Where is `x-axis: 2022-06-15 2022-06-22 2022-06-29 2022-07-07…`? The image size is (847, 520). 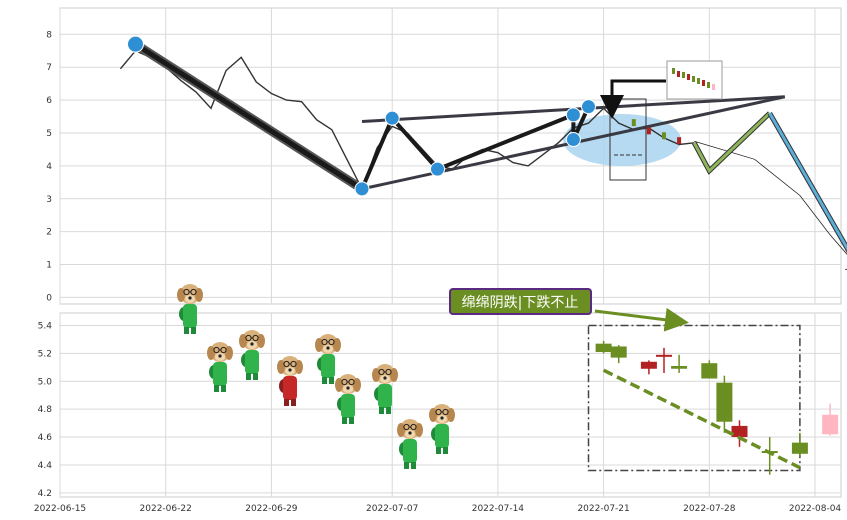 x-axis: 2022-06-15 2022-06-22 2022-06-29 2022-07-07… is located at coordinates (438, 509).